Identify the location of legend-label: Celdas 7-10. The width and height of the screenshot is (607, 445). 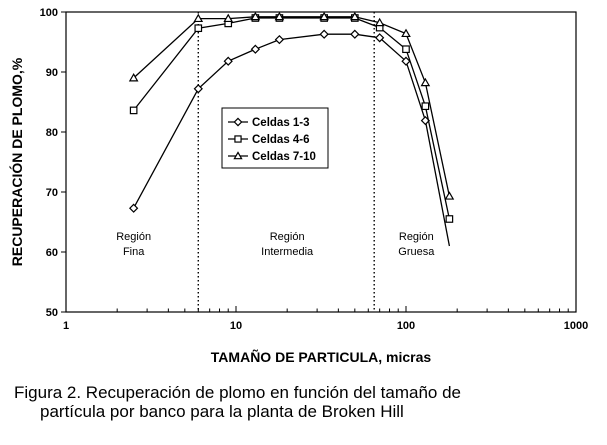
(284, 157).